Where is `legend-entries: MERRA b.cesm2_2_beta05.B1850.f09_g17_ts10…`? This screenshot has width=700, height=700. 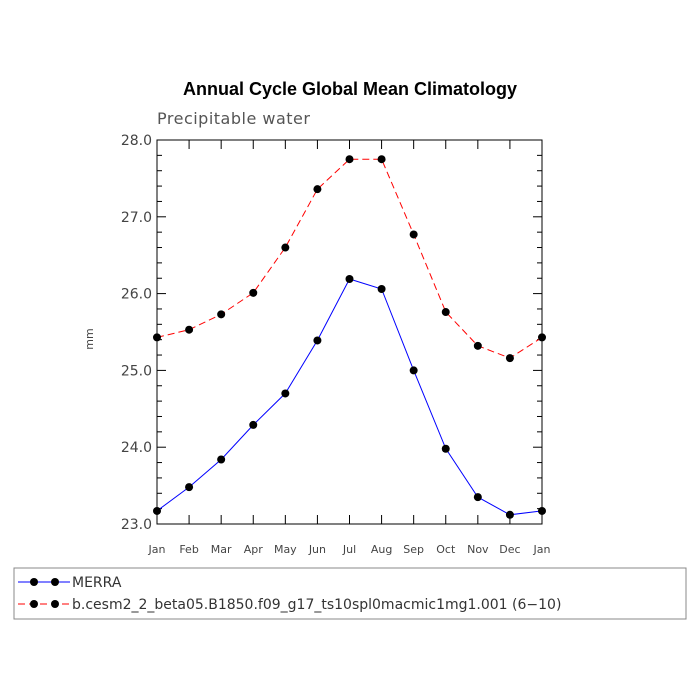
legend-entries: MERRA b.cesm2_2_beta05.B1850.f09_g17_ts10… is located at coordinates (289, 594).